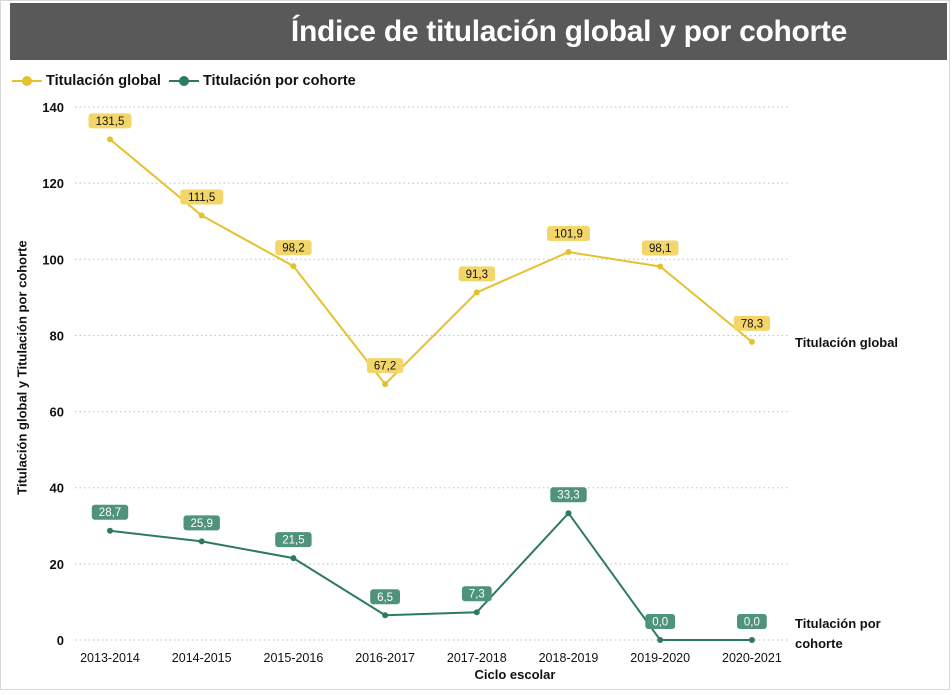 This screenshot has height=695, width=952. What do you see at coordinates (838, 623) in the screenshot?
I see `series-end-label-cohorte-line1: Titulación por` at bounding box center [838, 623].